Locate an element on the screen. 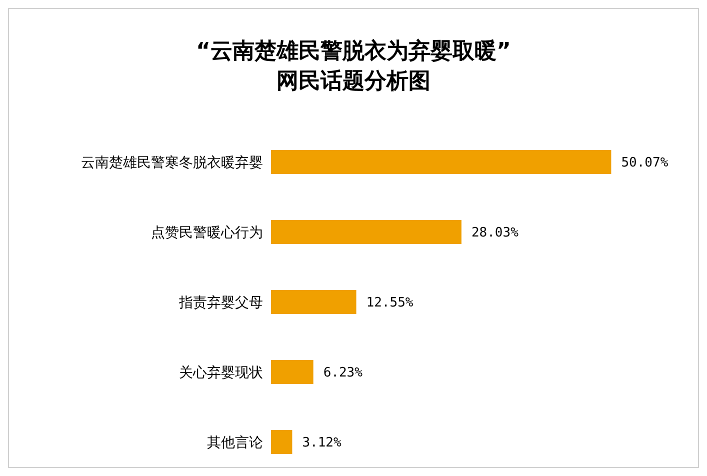 This screenshot has height=476, width=707. data-label: 50.07% is located at coordinates (644, 163).